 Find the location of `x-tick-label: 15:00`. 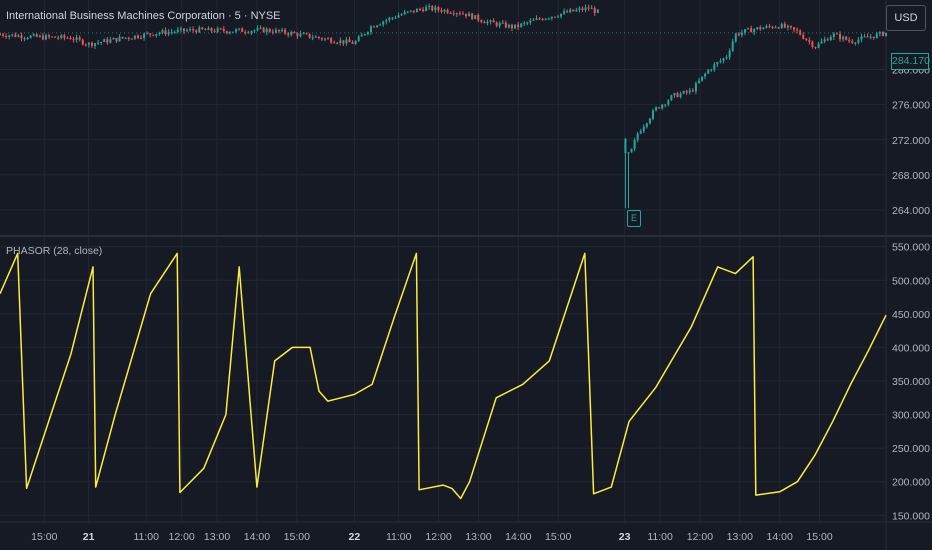

x-tick-label: 15:00 is located at coordinates (819, 537).